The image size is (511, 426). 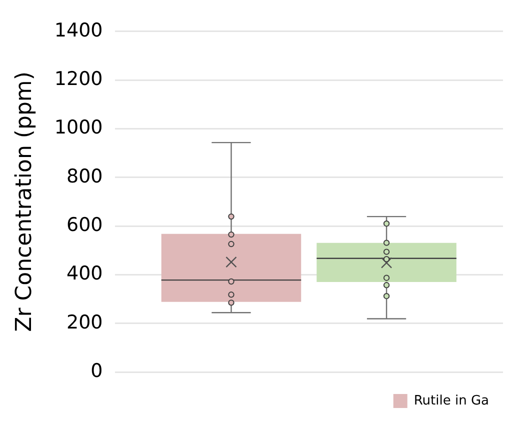 What do you see at coordinates (96, 371) in the screenshot?
I see `y-tick-label: 0` at bounding box center [96, 371].